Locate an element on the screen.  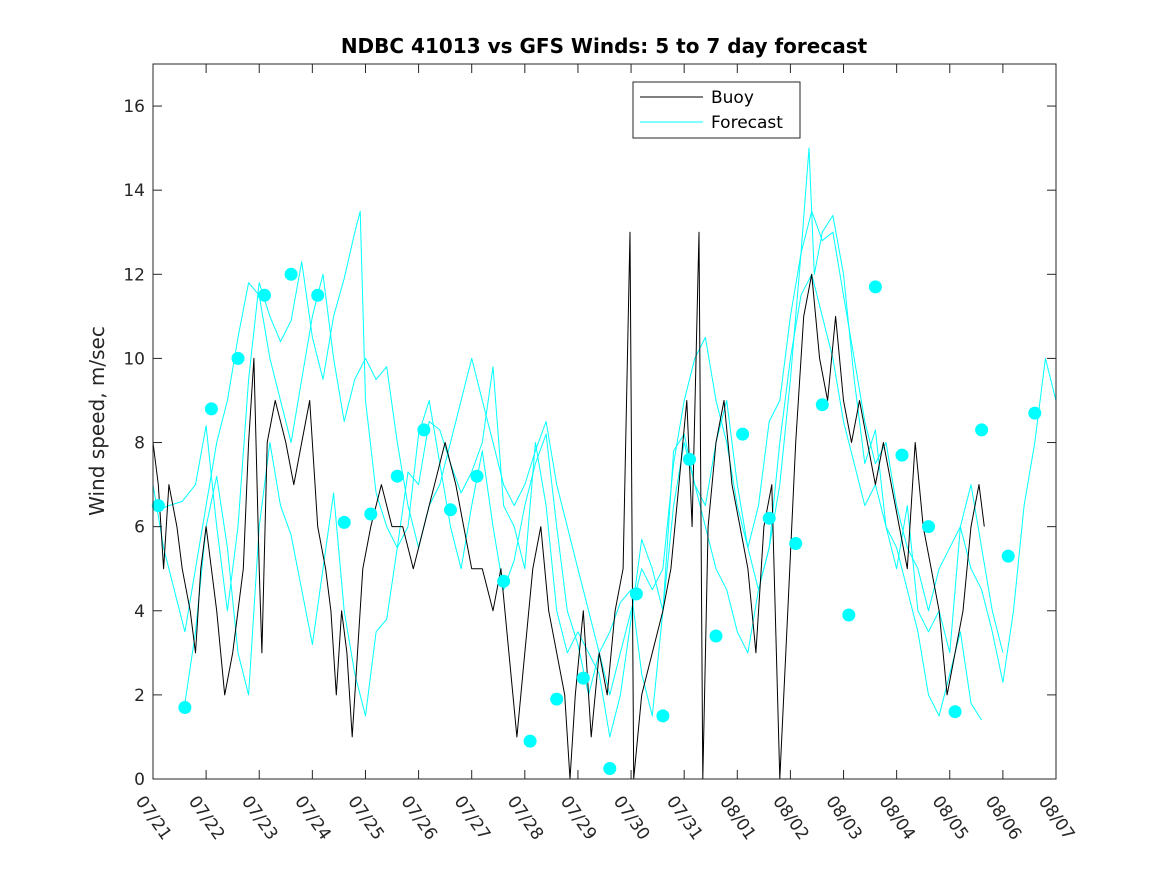
x-tick-label: 08/07 is located at coordinates (1056, 818).